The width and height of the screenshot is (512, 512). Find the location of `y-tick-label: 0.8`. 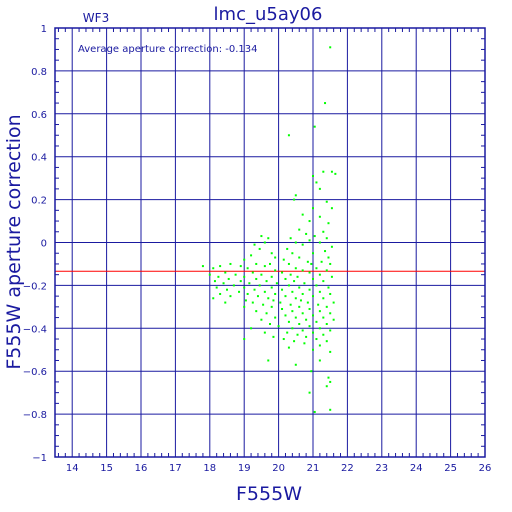

y-tick-label: 0.8 is located at coordinates (39, 72).